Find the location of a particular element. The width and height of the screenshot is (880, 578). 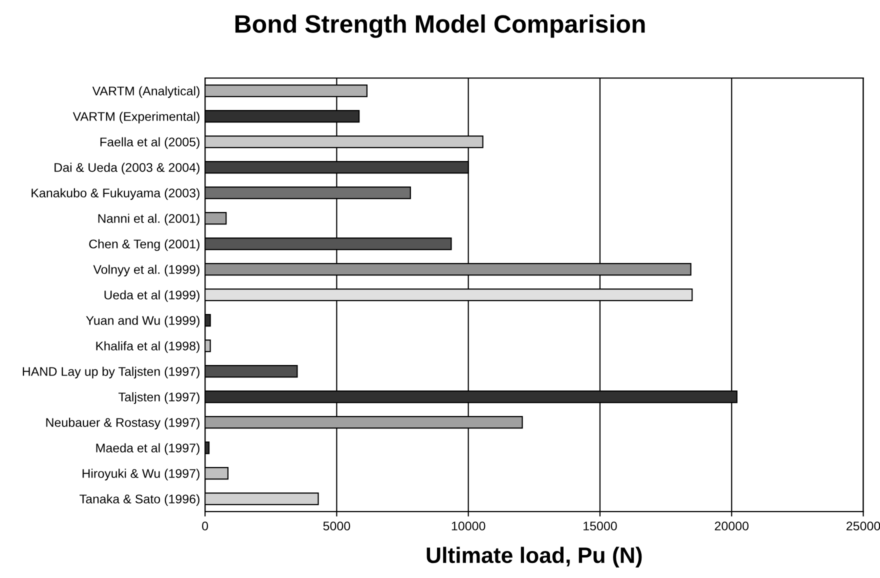

y-tick-label: Volnyy et al. (1999) is located at coordinates (146, 270).